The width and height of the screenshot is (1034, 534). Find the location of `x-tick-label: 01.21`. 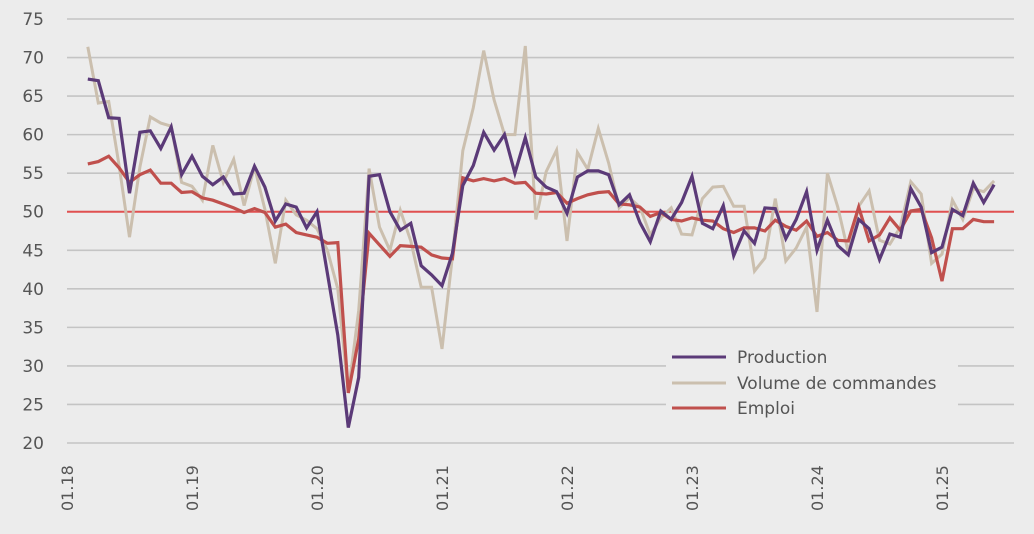

x-tick-label: 01.21 is located at coordinates (442, 488).